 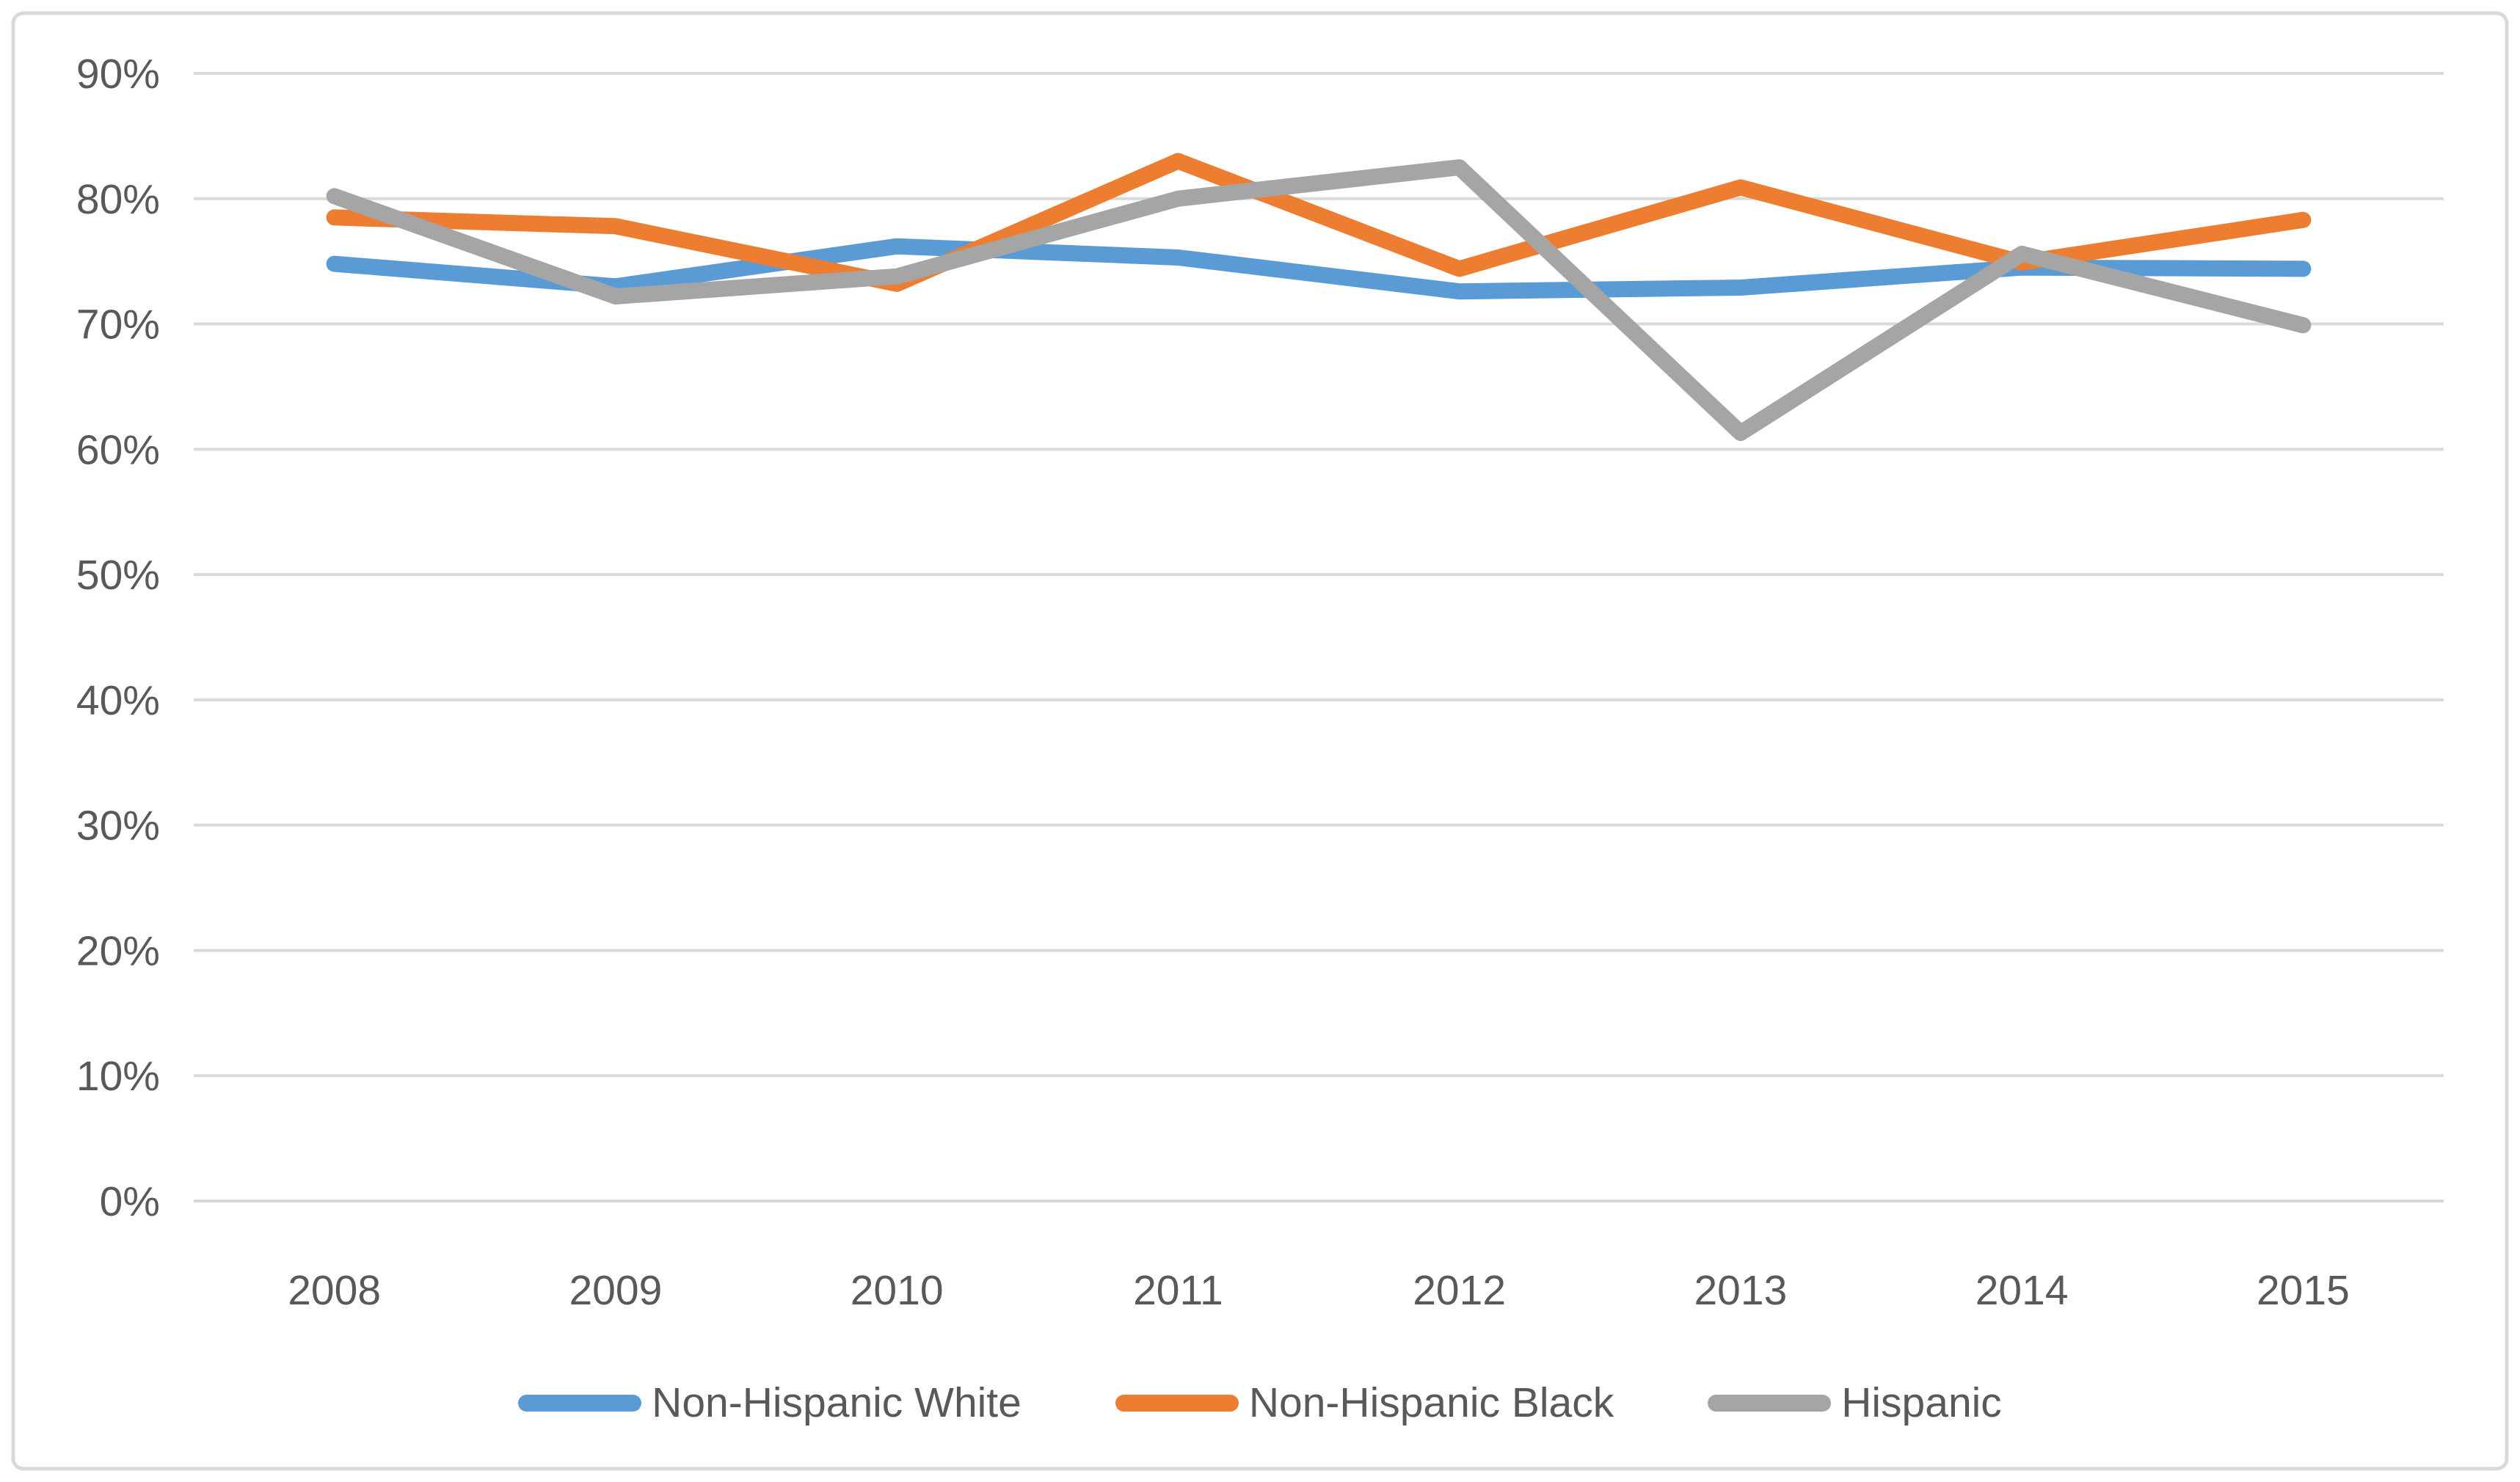 I want to click on y-tick-label-90%: 90%, so click(x=118, y=74).